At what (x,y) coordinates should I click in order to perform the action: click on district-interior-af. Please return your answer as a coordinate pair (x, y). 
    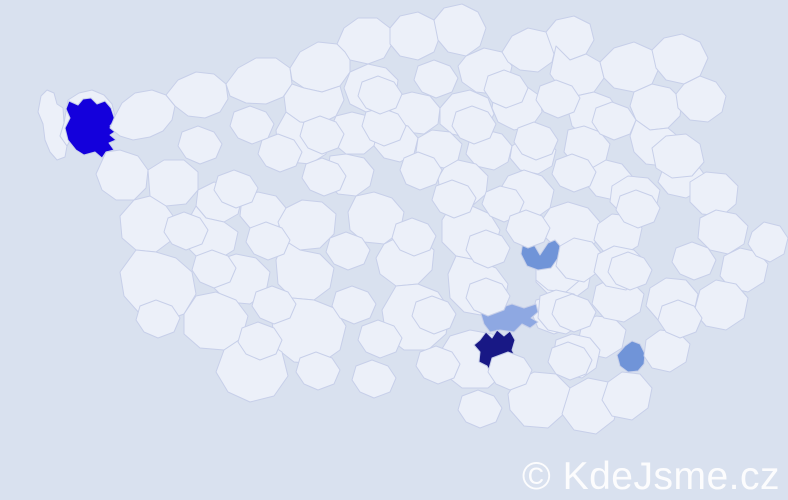
    Looking at the image, I should click on (630, 271).